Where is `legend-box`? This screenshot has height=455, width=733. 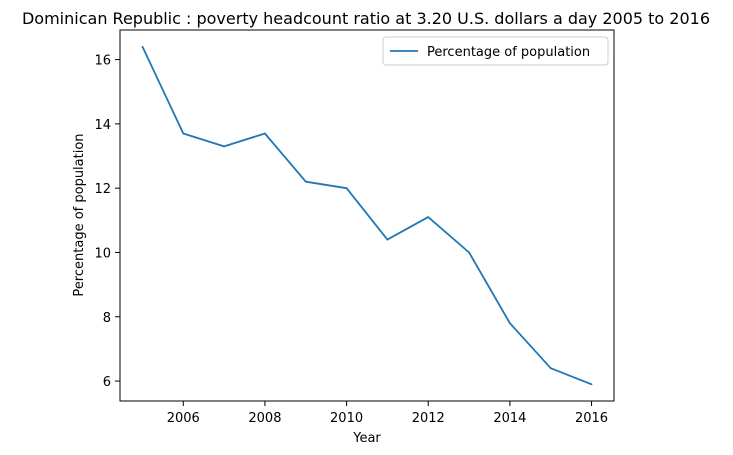
legend-box is located at coordinates (495, 51).